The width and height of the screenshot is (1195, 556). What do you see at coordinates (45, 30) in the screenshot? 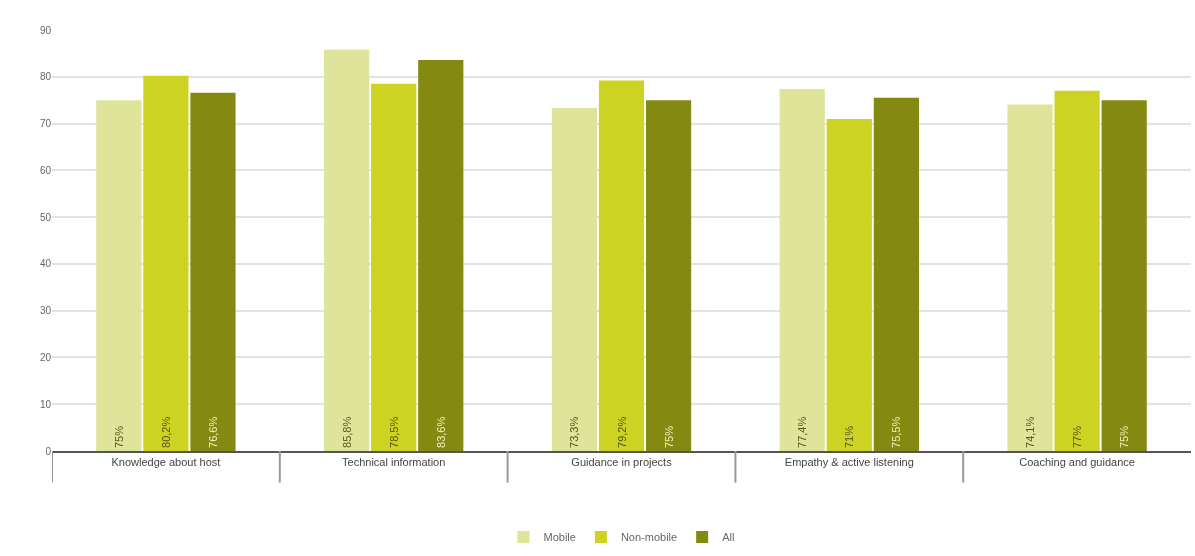
I see `y-tick-label: 90` at bounding box center [45, 30].